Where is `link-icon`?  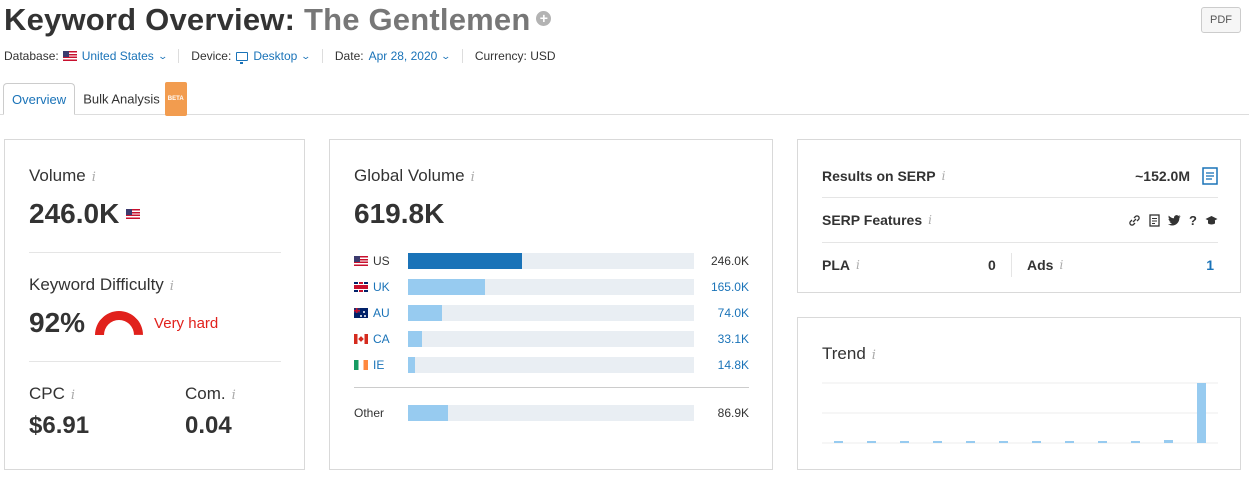 link-icon is located at coordinates (1134, 220).